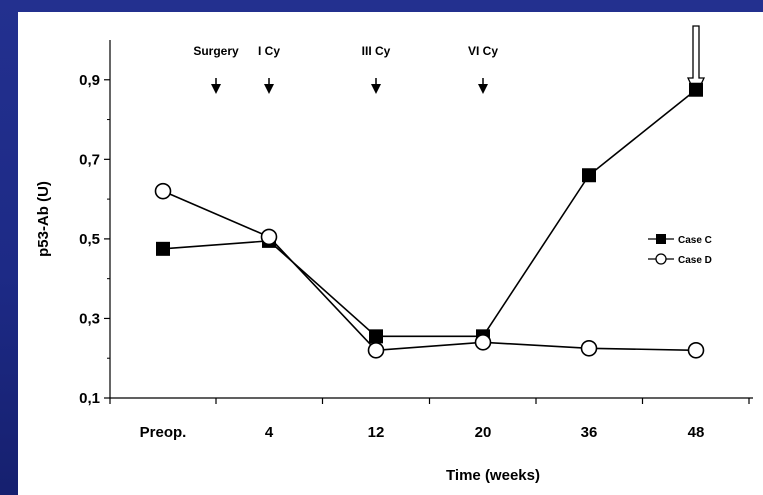 The image size is (763, 495). What do you see at coordinates (216, 51) in the screenshot?
I see `annotation-label: Surgery` at bounding box center [216, 51].